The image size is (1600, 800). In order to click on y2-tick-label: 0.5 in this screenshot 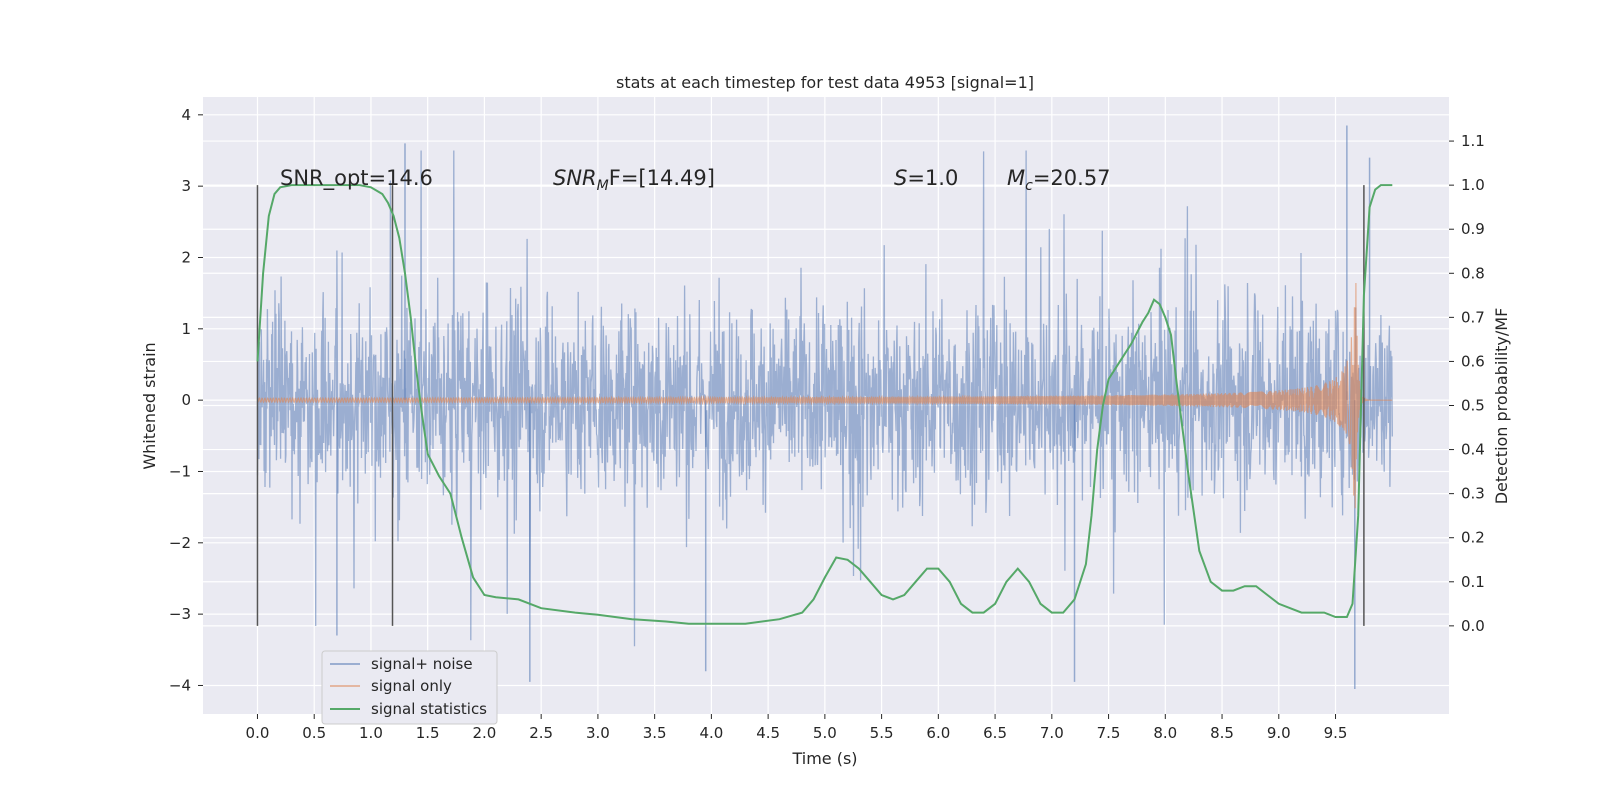, I will do `click(1473, 406)`.